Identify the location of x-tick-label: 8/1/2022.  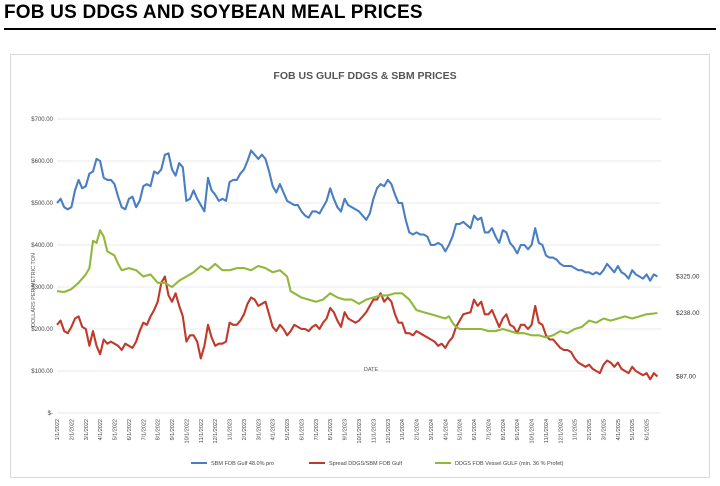
(159, 429).